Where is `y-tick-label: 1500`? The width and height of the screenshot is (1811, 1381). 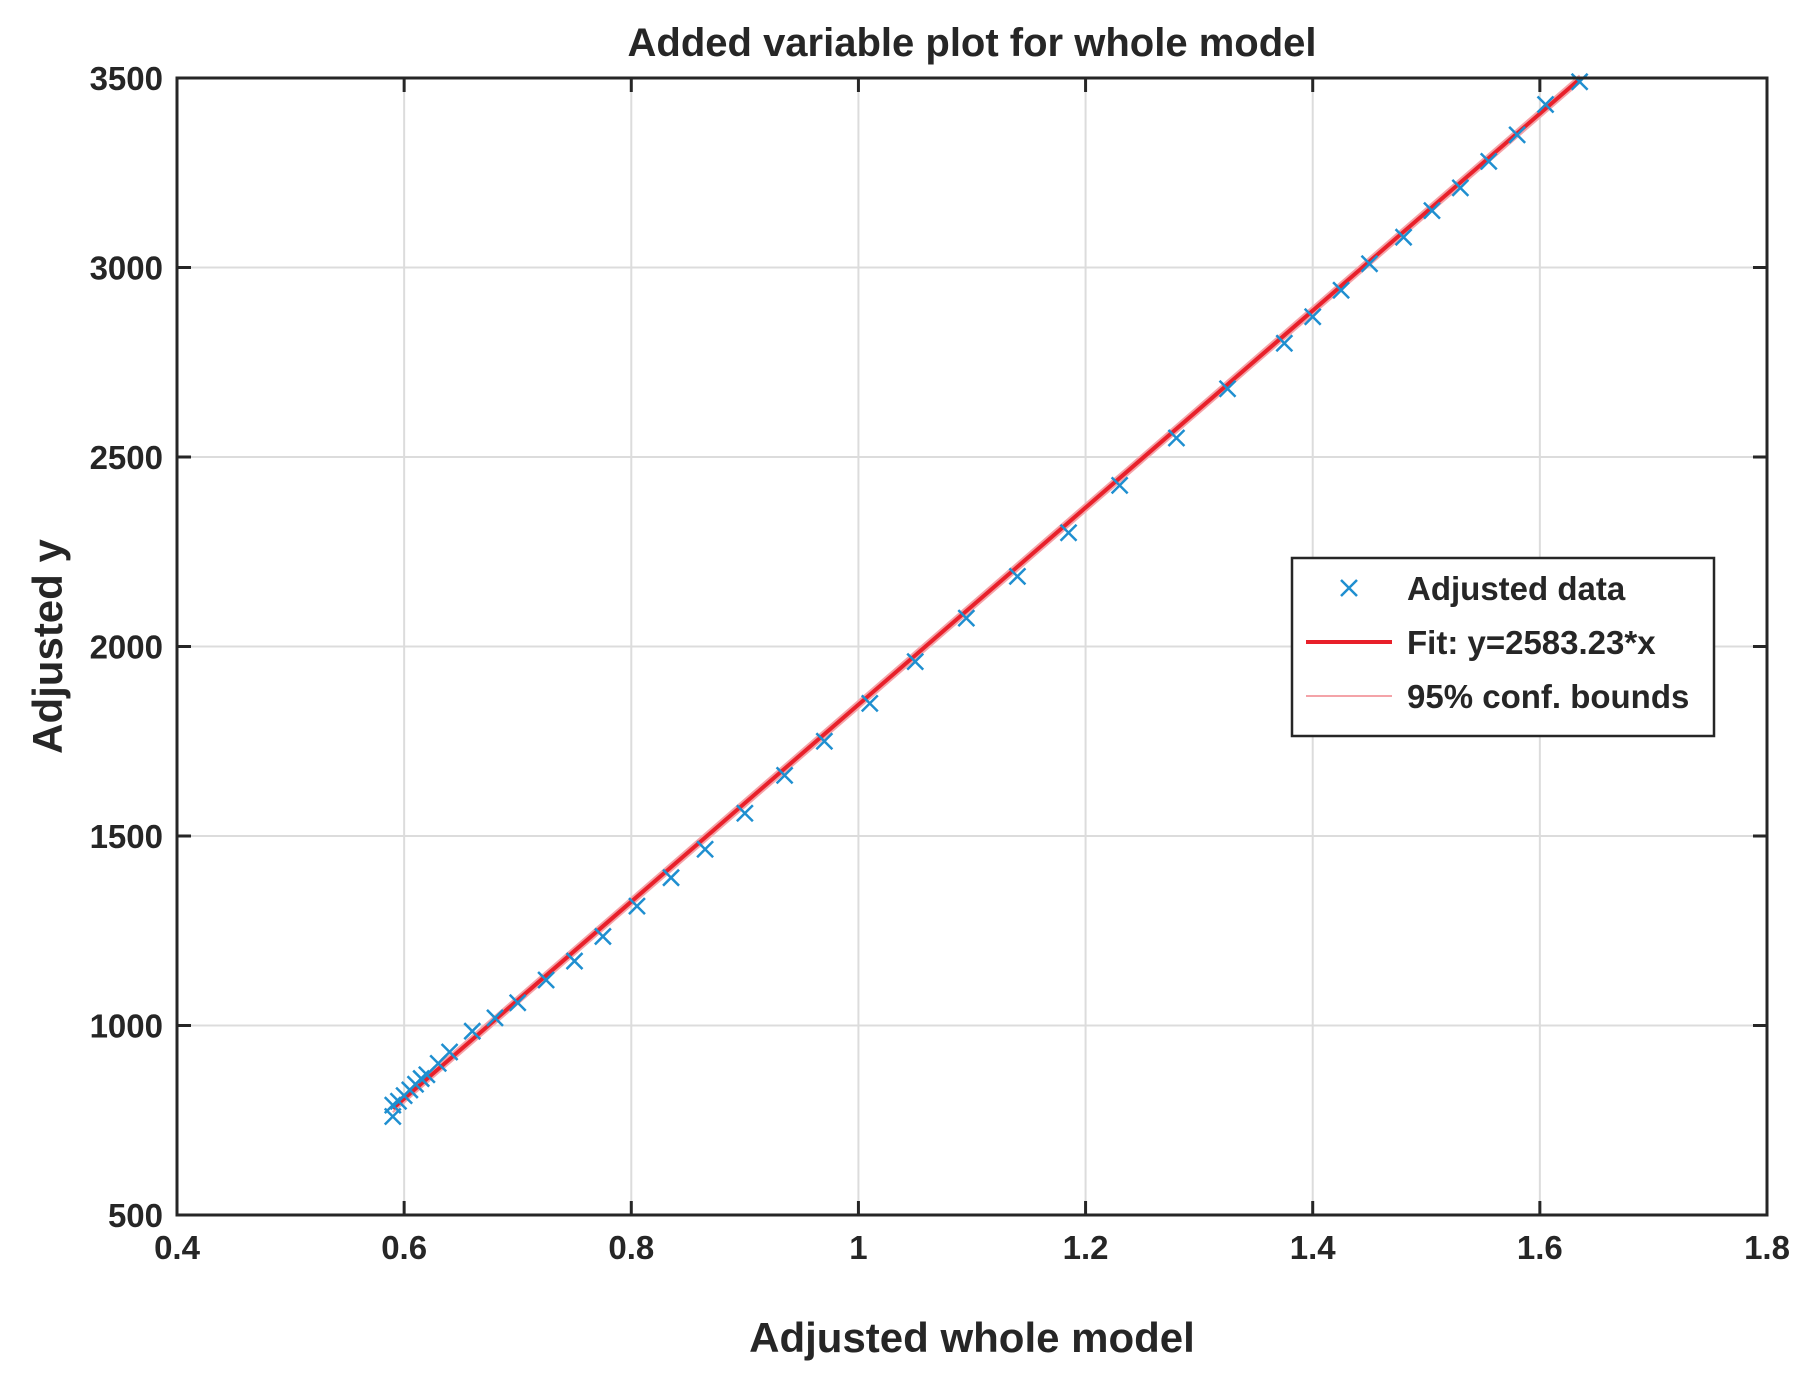 y-tick-label: 1500 is located at coordinates (126, 836).